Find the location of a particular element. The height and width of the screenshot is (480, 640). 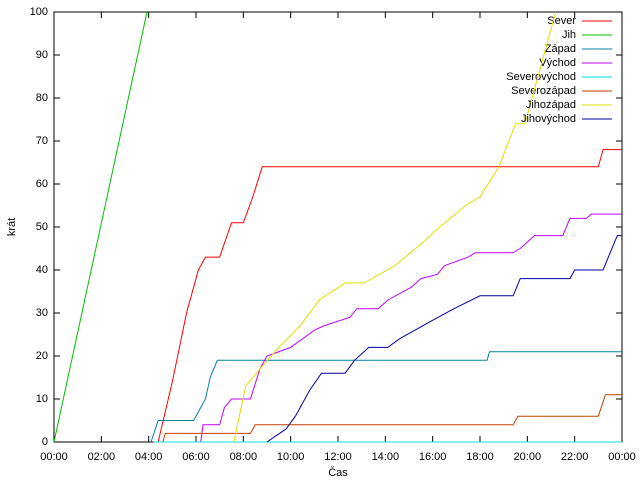

y-tick-label: 90 is located at coordinates (42, 55).